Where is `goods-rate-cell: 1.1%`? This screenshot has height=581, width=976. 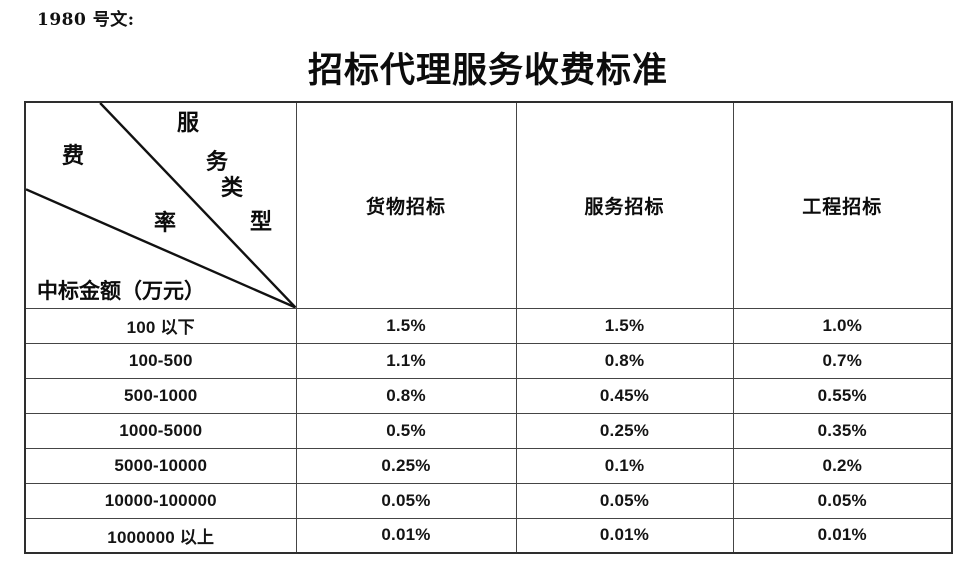 goods-rate-cell: 1.1% is located at coordinates (406, 360).